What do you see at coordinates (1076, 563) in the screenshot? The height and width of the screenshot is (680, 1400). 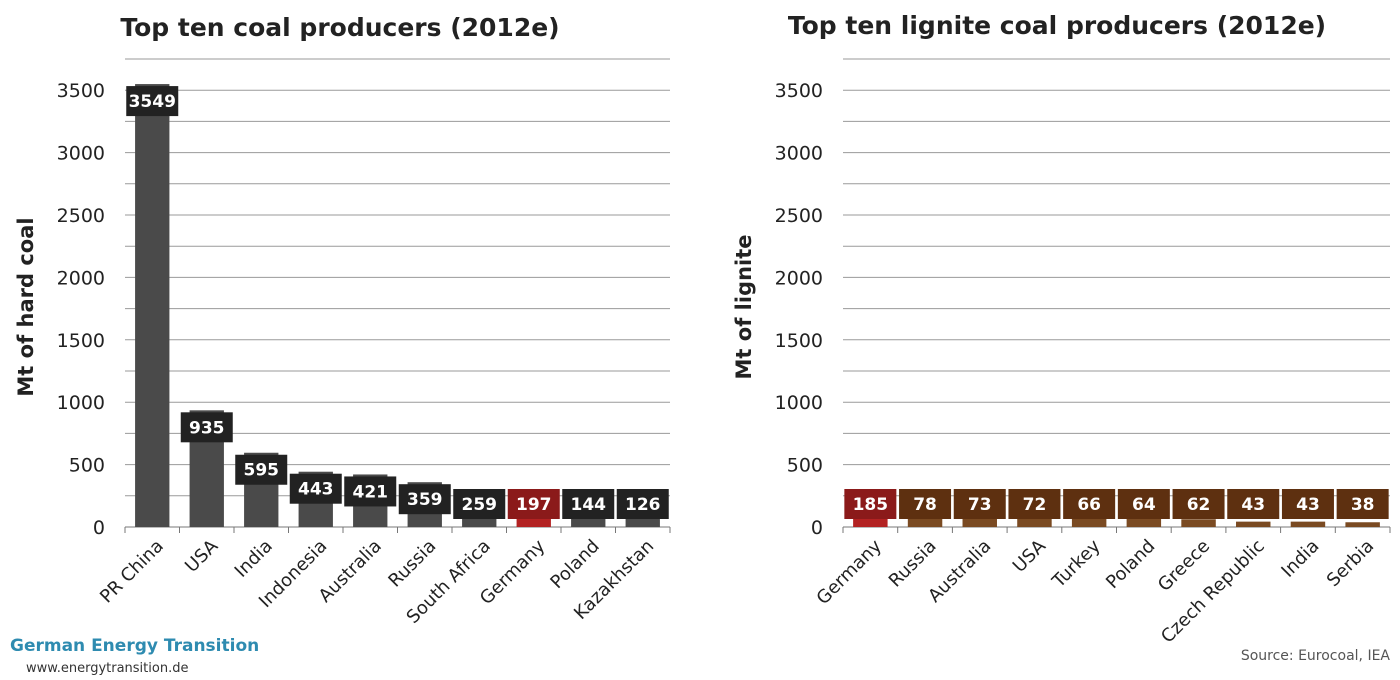 I see `lignite-category-label: Turkey` at bounding box center [1076, 563].